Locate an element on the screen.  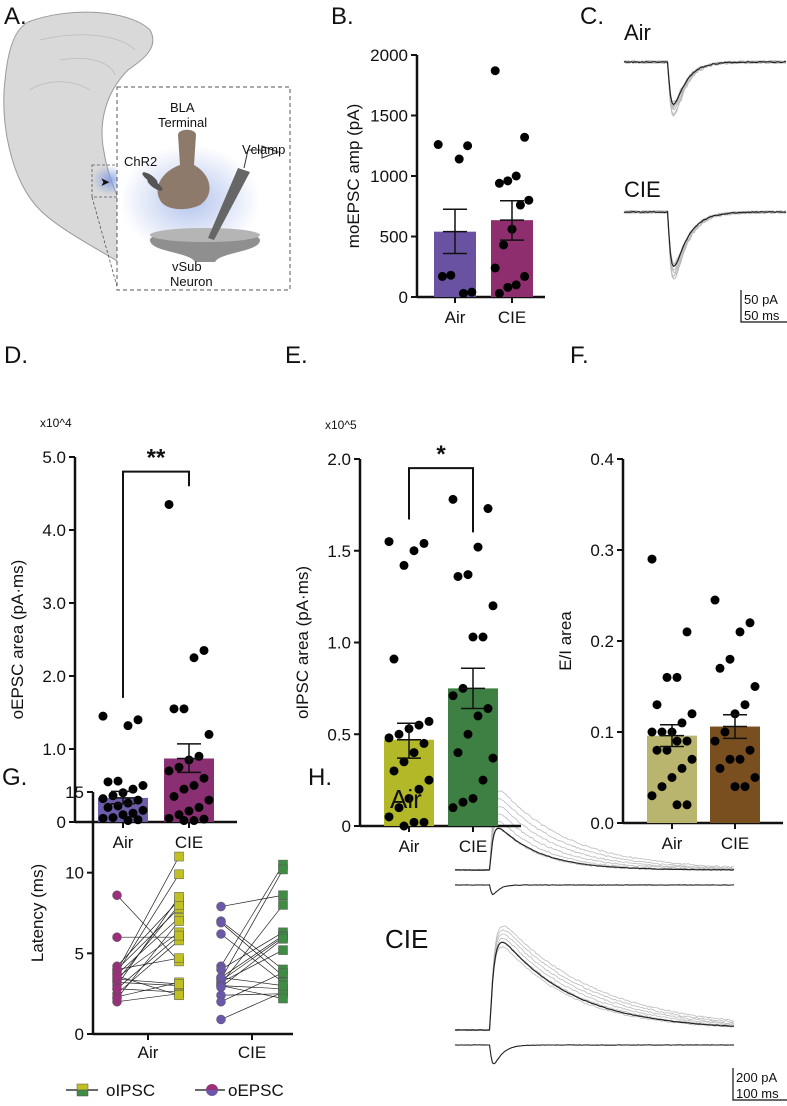
y-tick-label: 15 is located at coordinates (74, 792).